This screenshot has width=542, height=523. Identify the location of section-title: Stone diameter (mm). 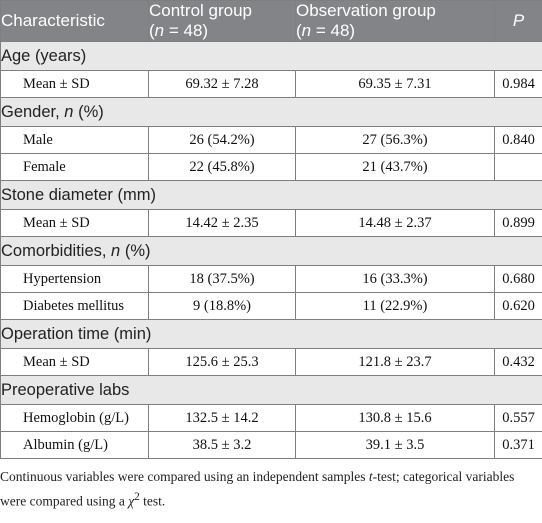
(271, 195).